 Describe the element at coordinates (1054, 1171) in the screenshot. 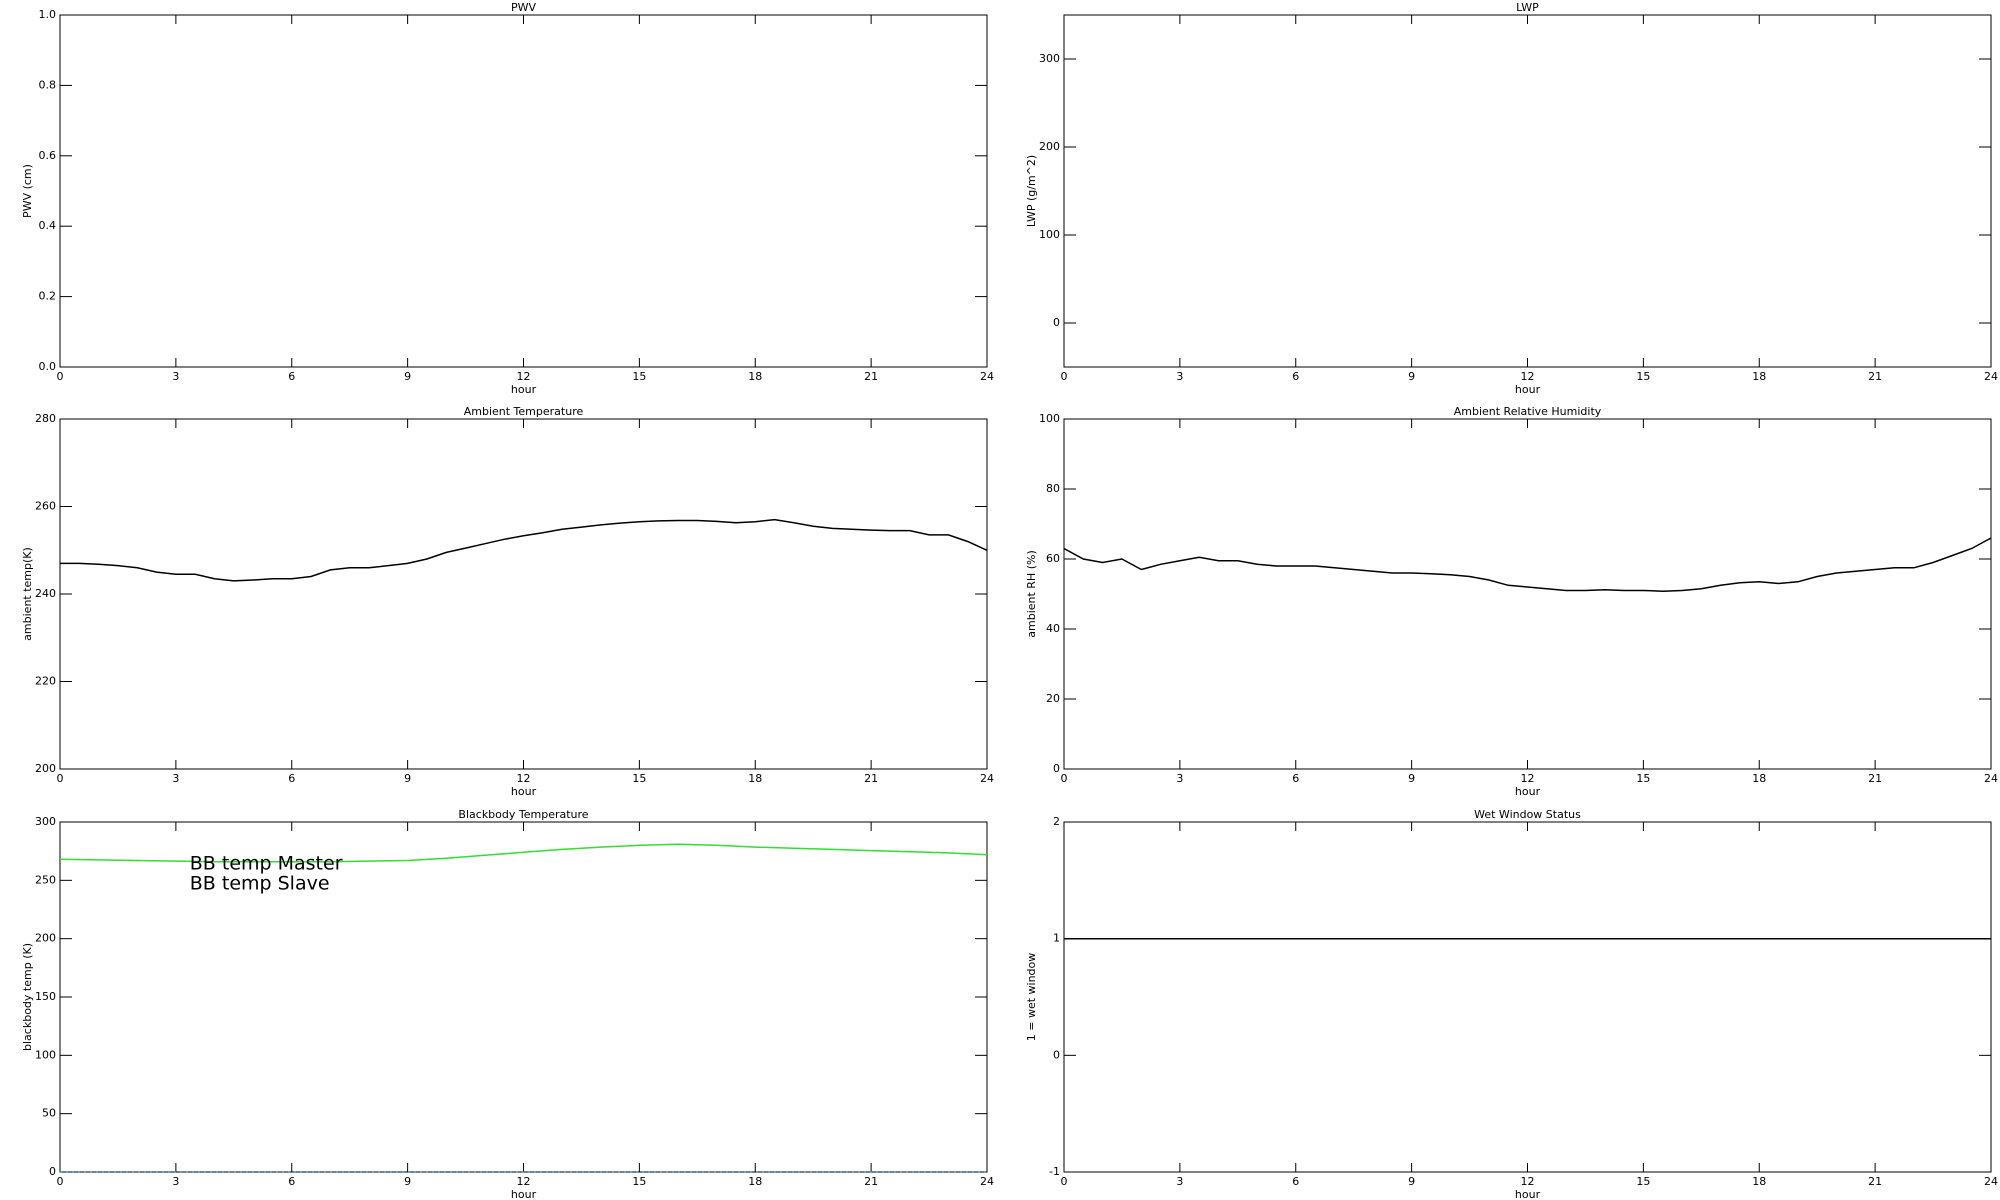

I see `y-tick-label: -1` at that location.